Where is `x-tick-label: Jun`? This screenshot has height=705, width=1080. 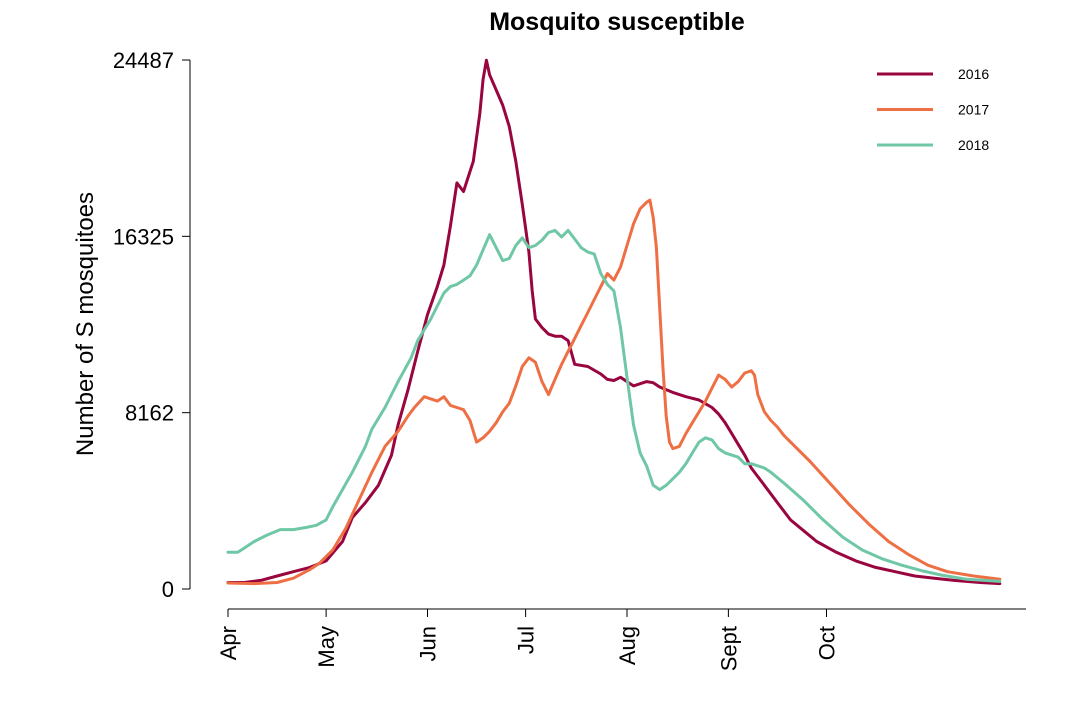
x-tick-label: Jun is located at coordinates (428, 643).